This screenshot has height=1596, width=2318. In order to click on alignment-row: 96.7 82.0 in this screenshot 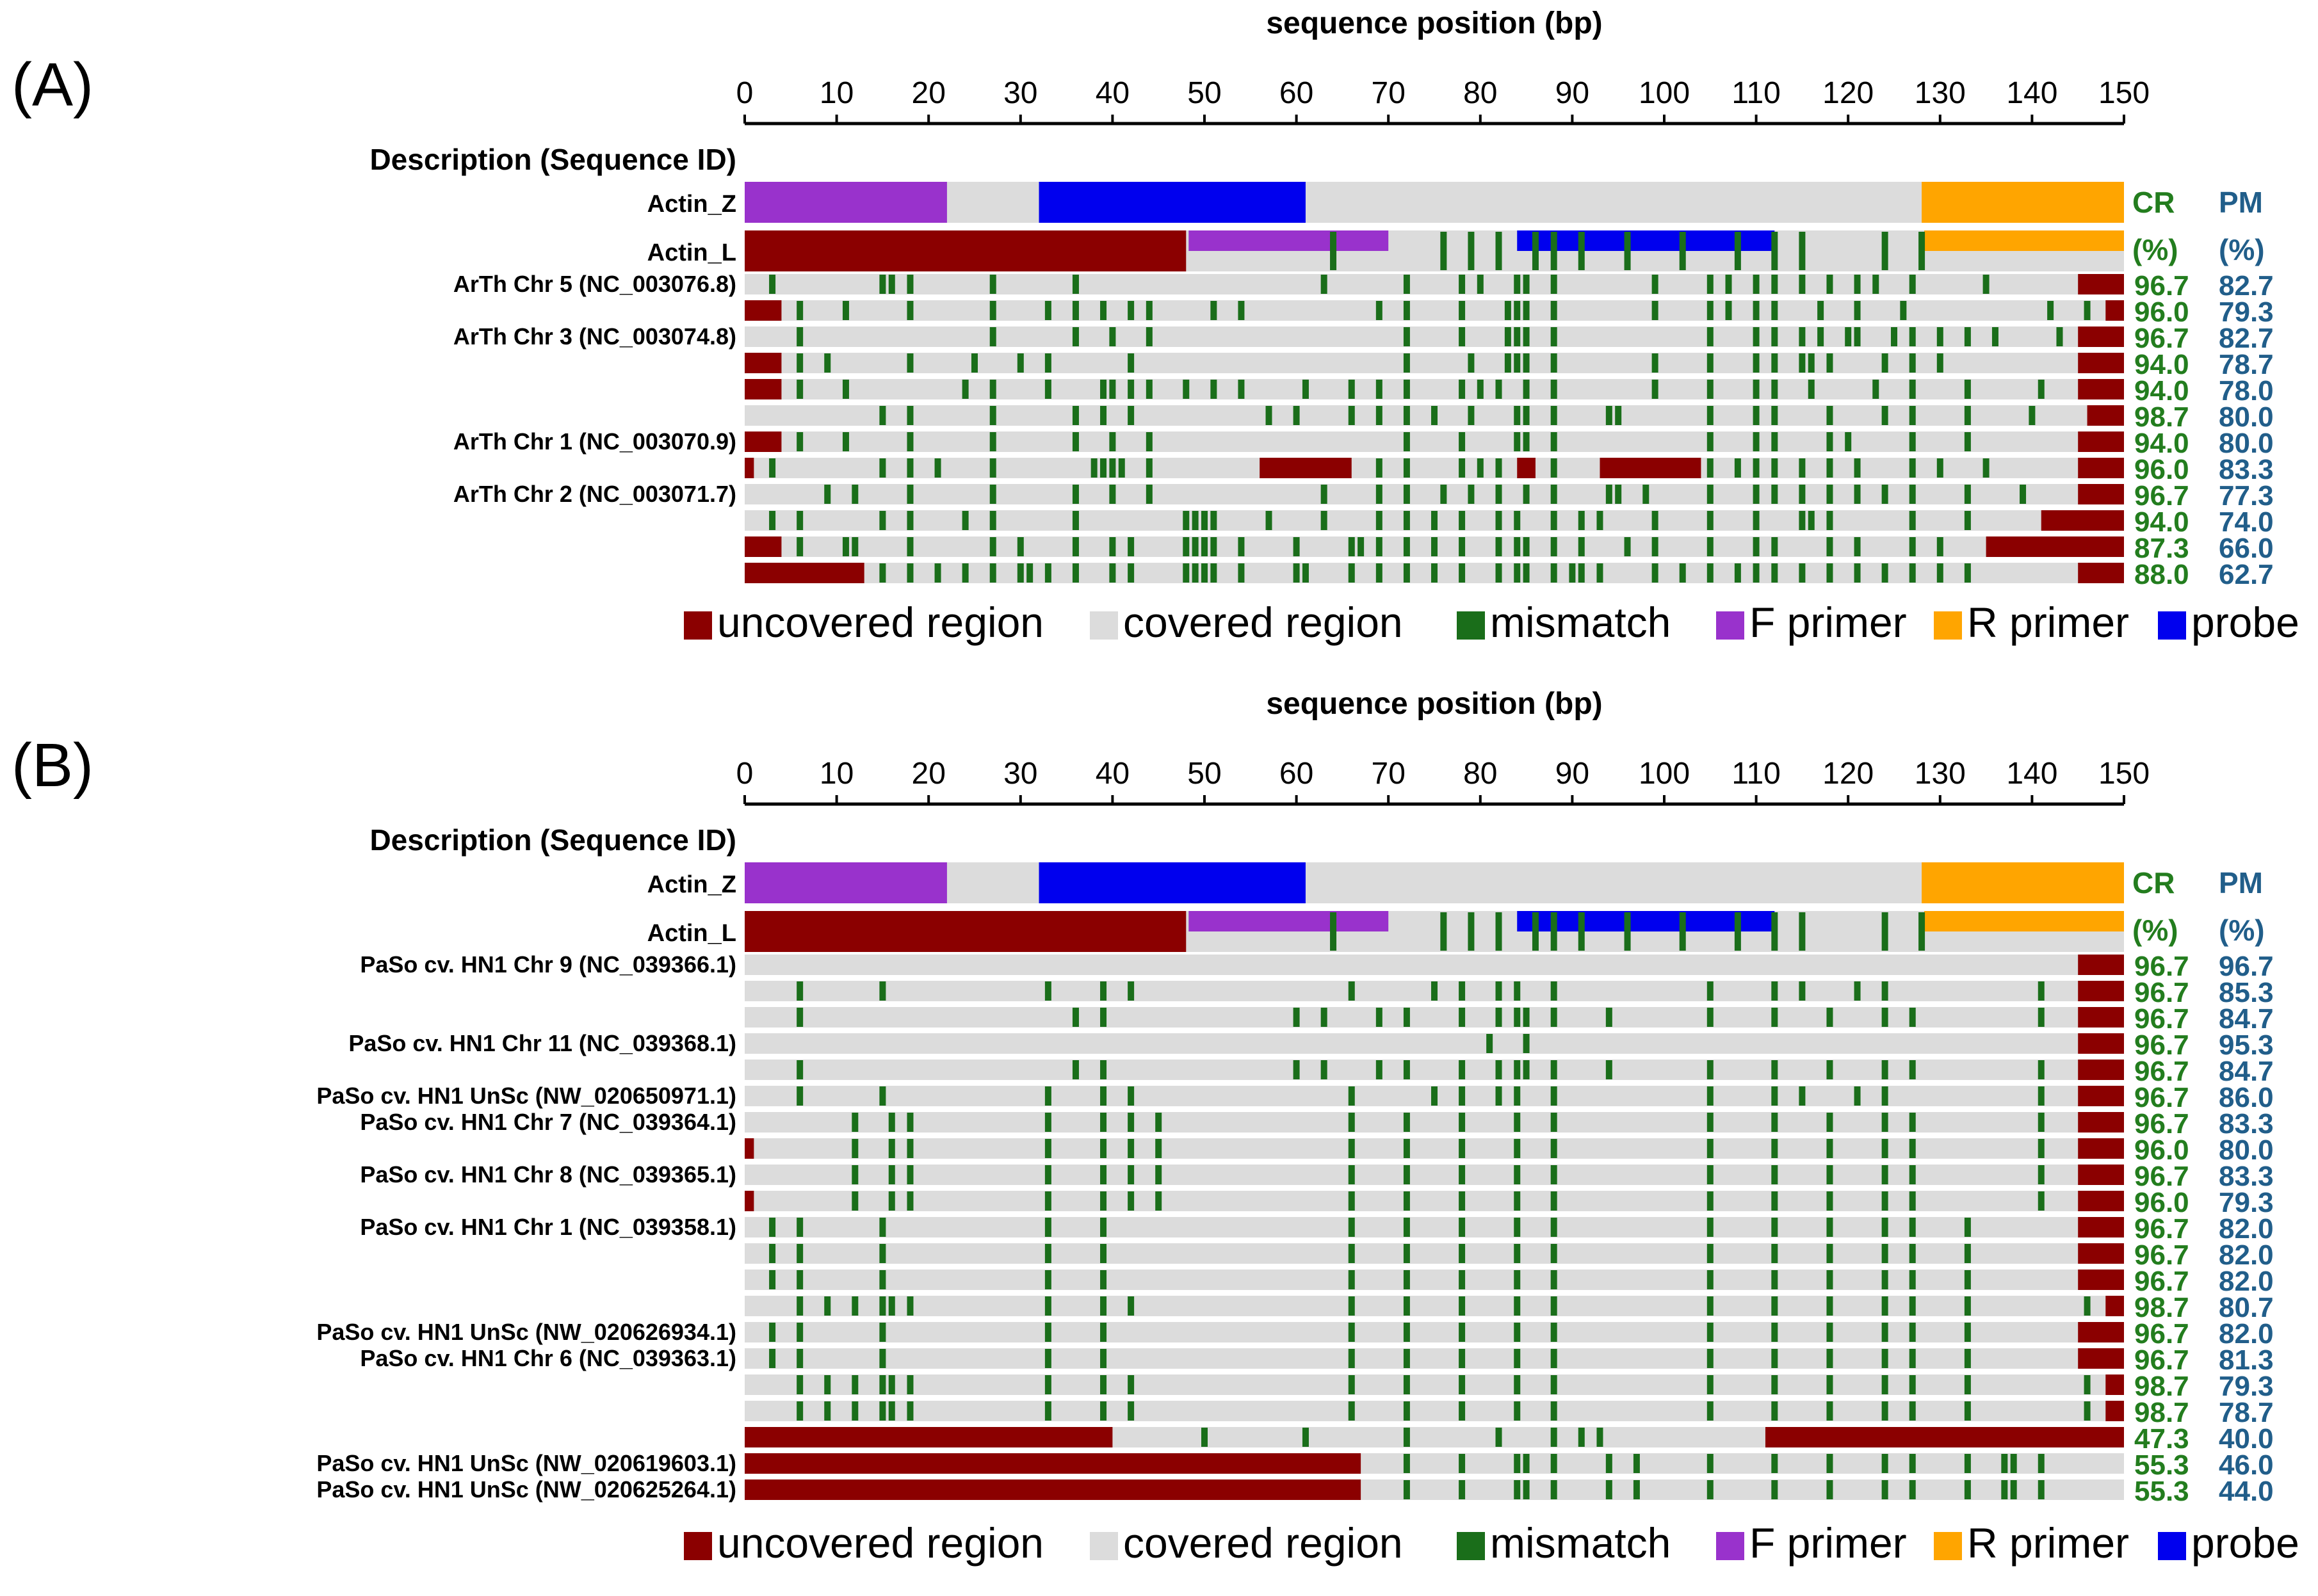, I will do `click(1509, 1281)`.